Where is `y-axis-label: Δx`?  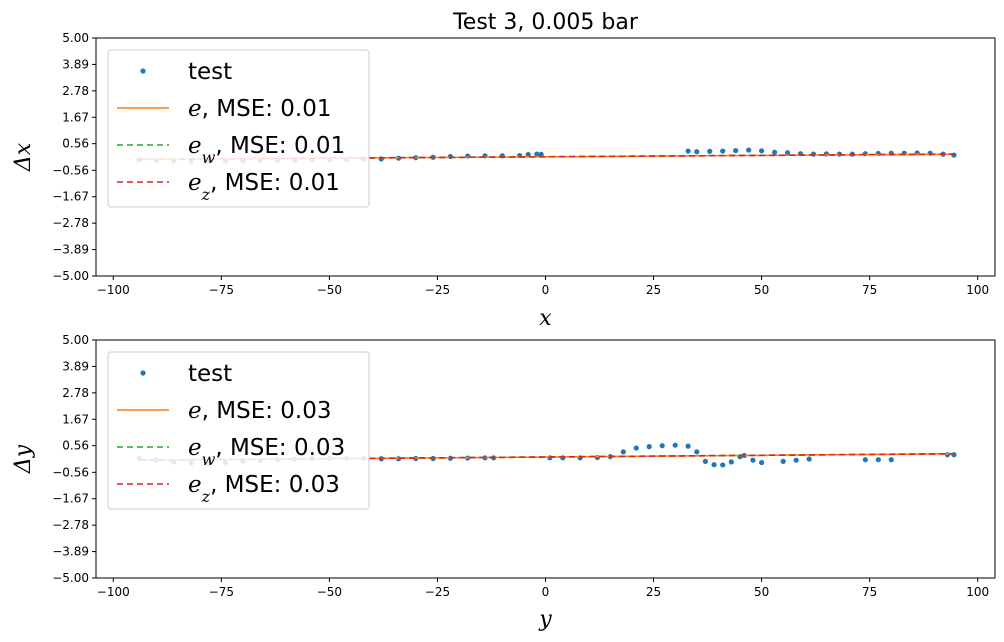
y-axis-label: Δx is located at coordinates (23, 157).